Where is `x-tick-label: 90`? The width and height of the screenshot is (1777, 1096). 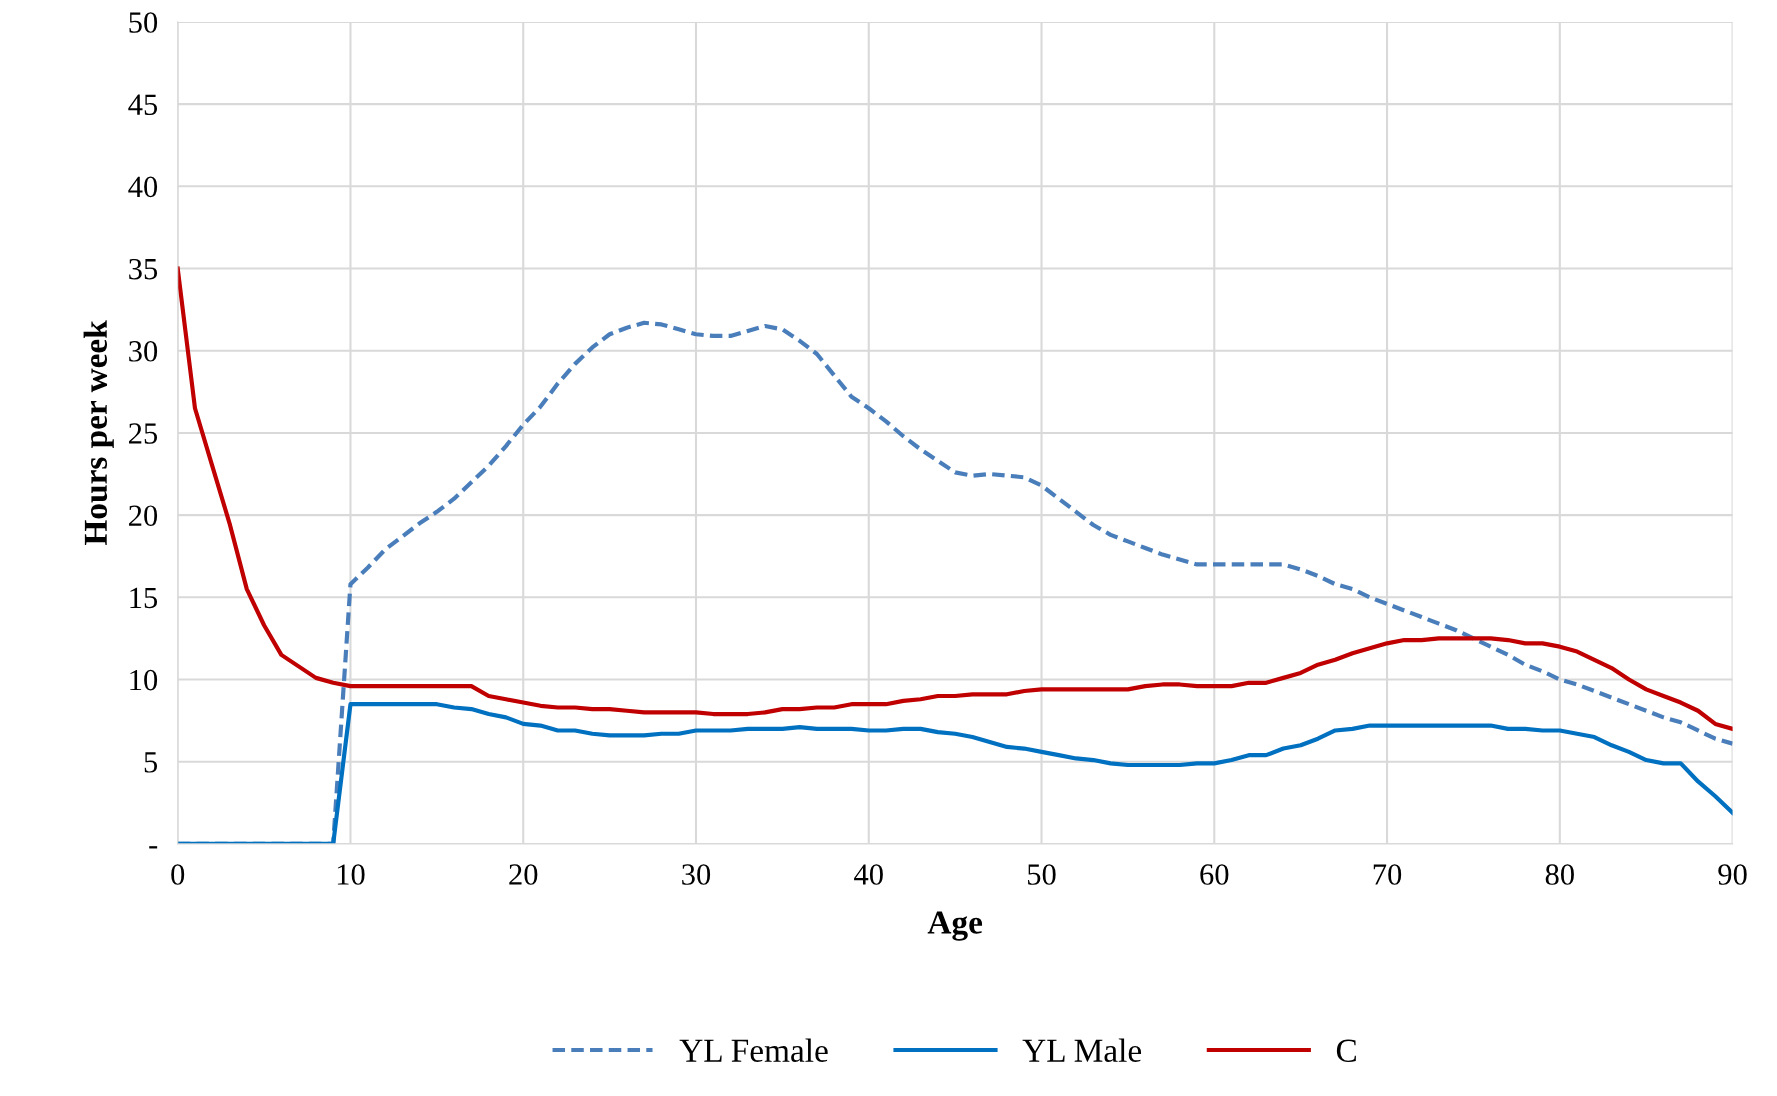
x-tick-label: 90 is located at coordinates (1732, 874).